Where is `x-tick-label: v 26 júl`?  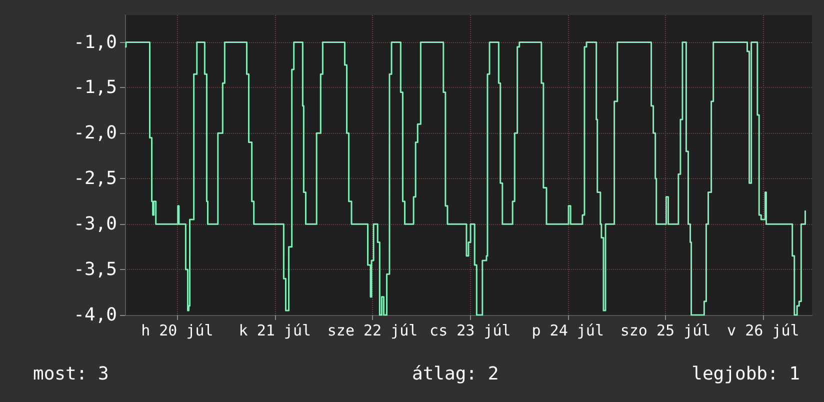
x-tick-label: v 26 júl is located at coordinates (763, 331).